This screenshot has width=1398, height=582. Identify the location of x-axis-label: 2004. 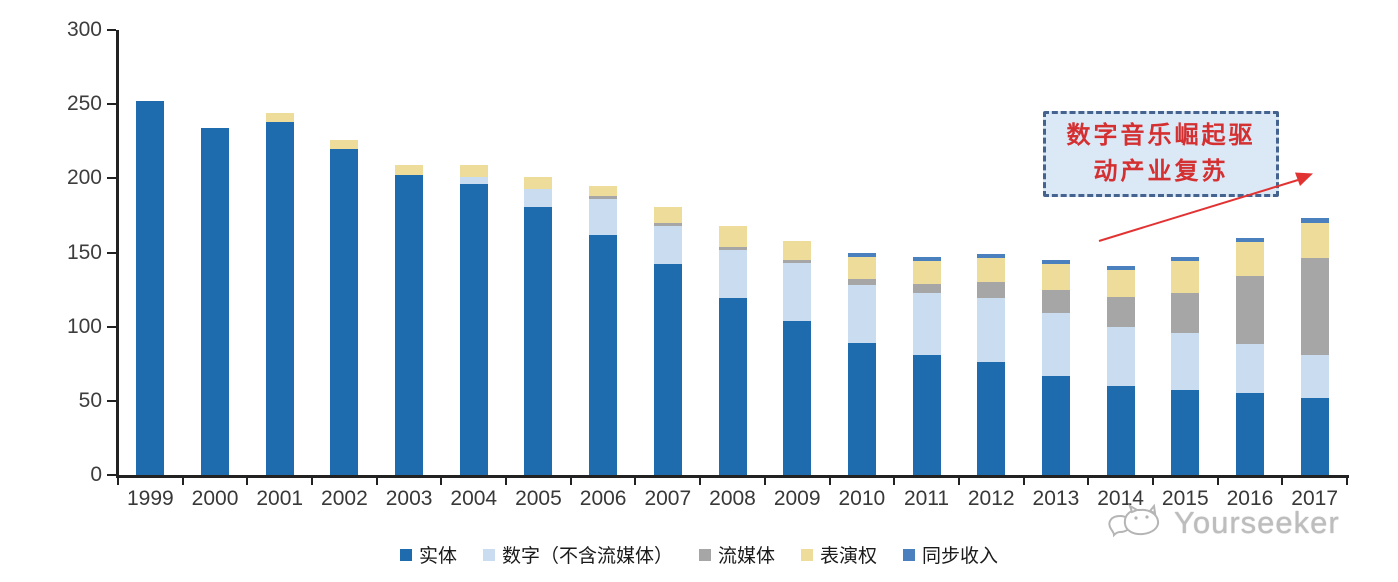
(474, 498).